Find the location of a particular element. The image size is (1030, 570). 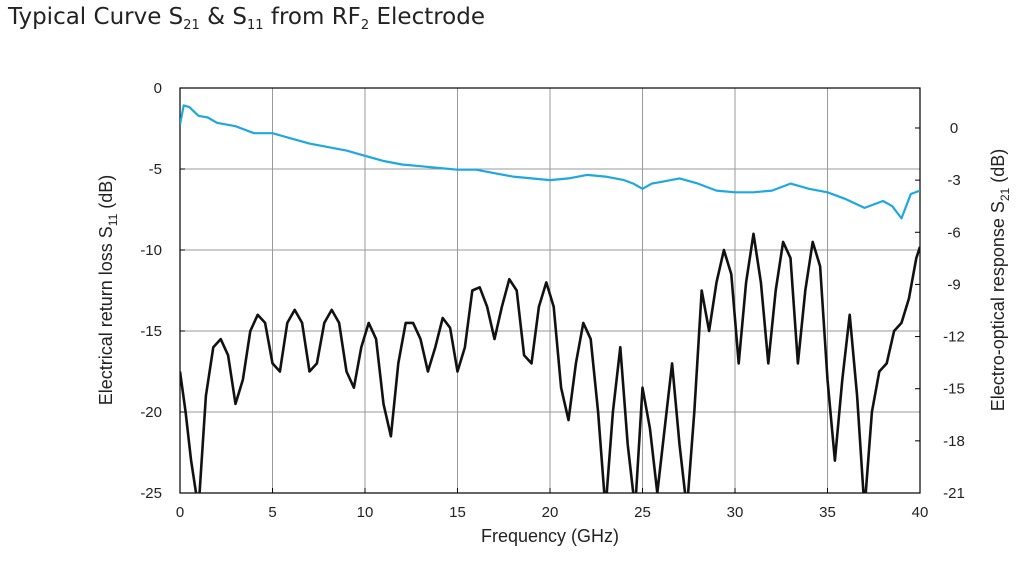

left-tick-label: 0 is located at coordinates (158, 88).